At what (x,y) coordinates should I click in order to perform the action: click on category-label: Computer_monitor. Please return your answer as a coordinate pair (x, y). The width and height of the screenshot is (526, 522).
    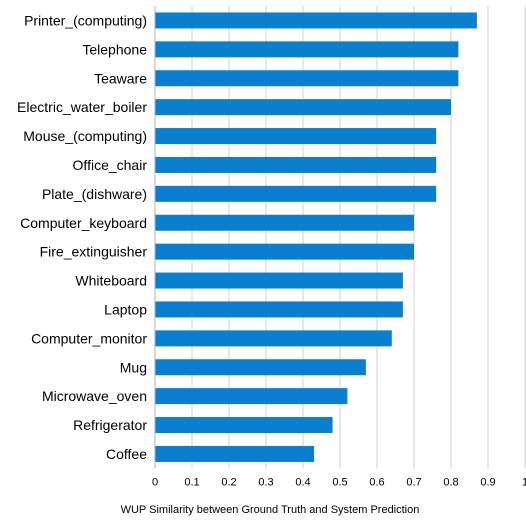
    Looking at the image, I should click on (89, 338).